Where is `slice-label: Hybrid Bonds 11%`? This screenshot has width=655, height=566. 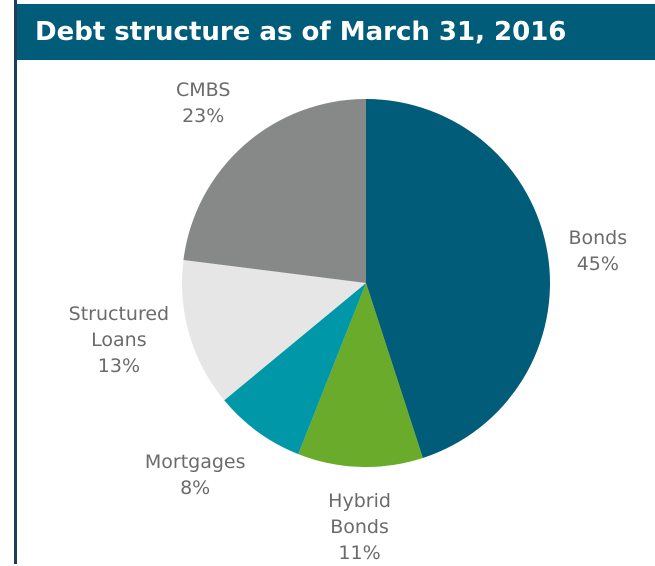 slice-label: Hybrid Bonds 11% is located at coordinates (359, 527).